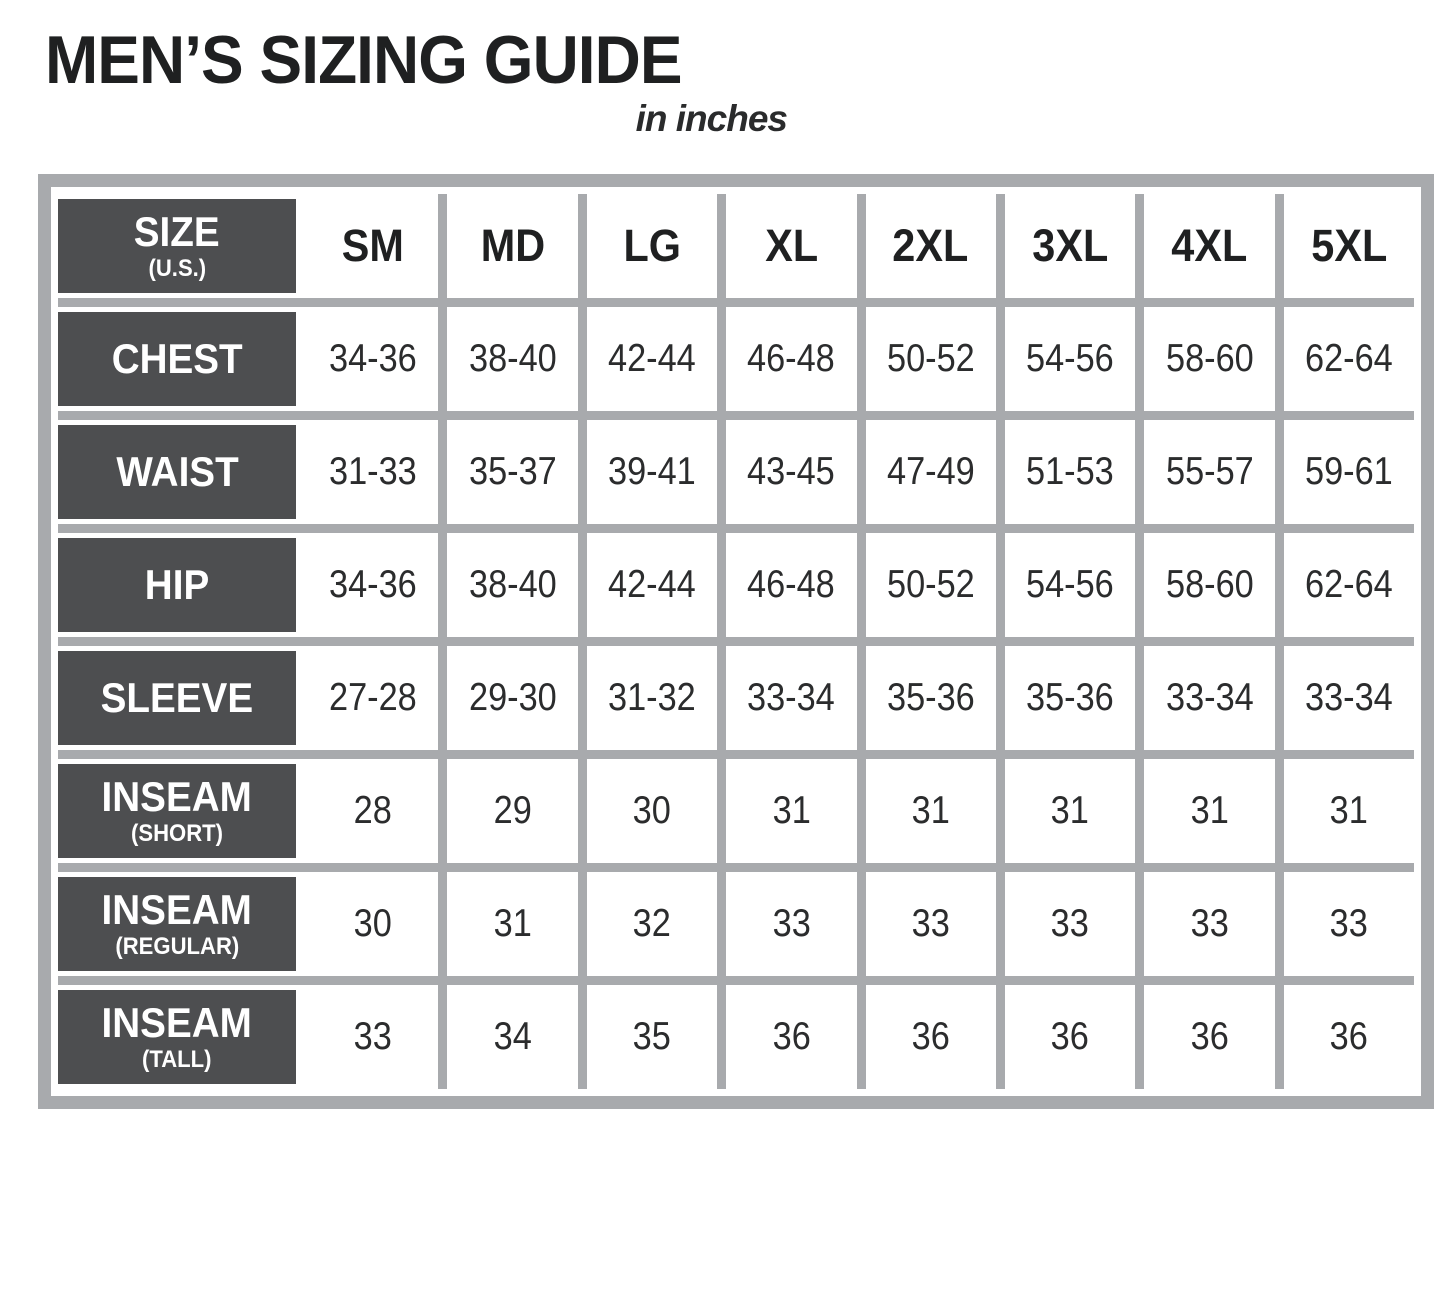 This screenshot has width=1445, height=1289. Describe the element at coordinates (177, 924) in the screenshot. I see `row-label-block: INSEAM (REGULAR)` at that location.